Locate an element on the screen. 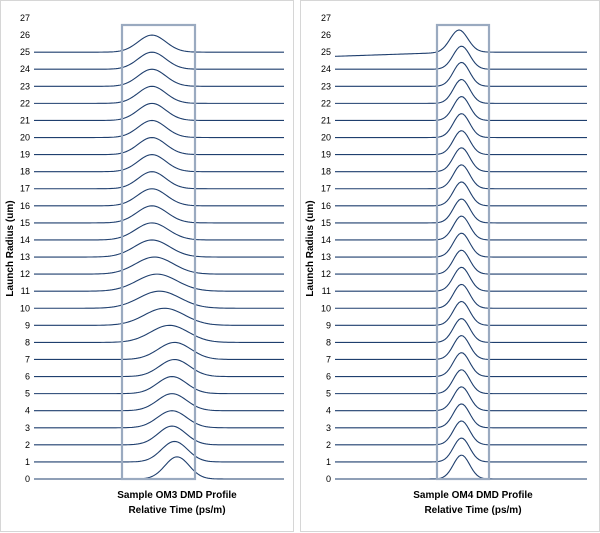 Image resolution: width=600 pixels, height=533 pixels. om4-y-tick-label: 2 is located at coordinates (328, 445).